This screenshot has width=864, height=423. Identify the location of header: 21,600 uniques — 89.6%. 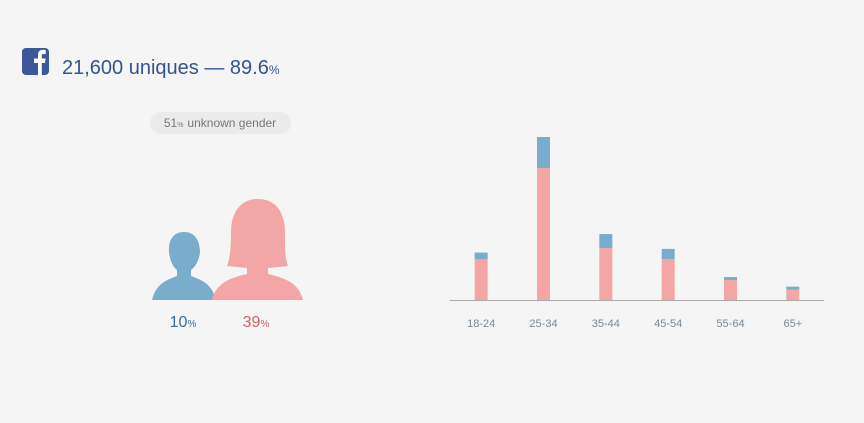
(171, 68).